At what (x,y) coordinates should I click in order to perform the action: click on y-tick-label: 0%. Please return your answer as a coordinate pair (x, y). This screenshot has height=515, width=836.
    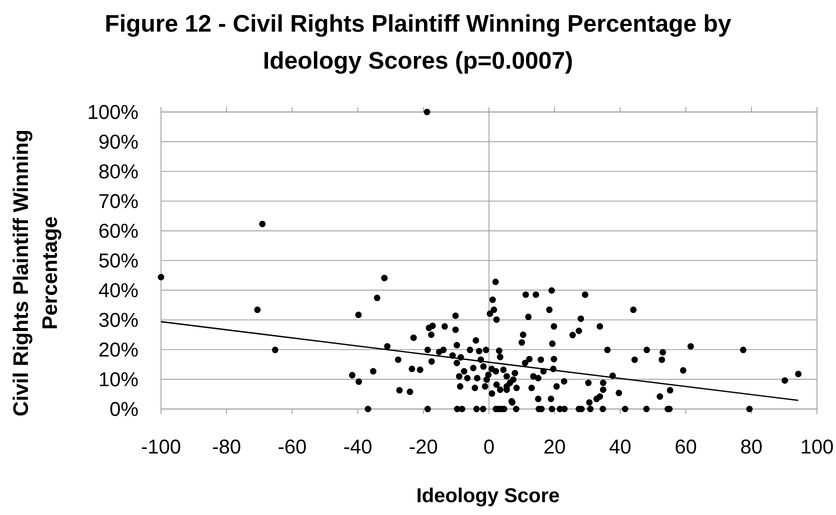
    Looking at the image, I should click on (124, 409).